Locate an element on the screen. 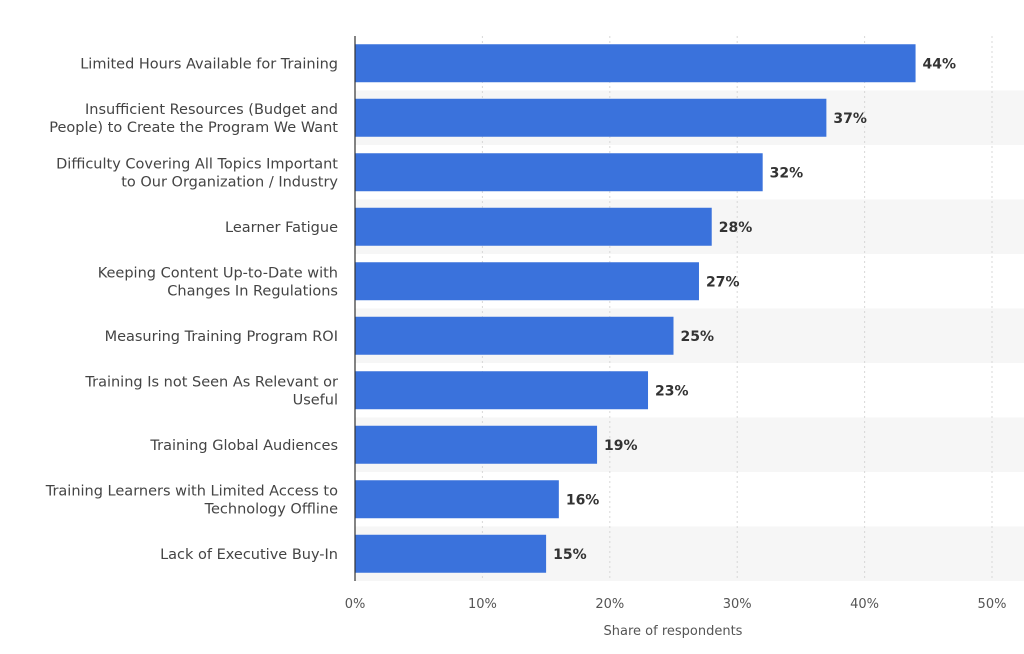 The width and height of the screenshot is (1024, 654). category-label: Lack of Executive Buy-In is located at coordinates (249, 555).